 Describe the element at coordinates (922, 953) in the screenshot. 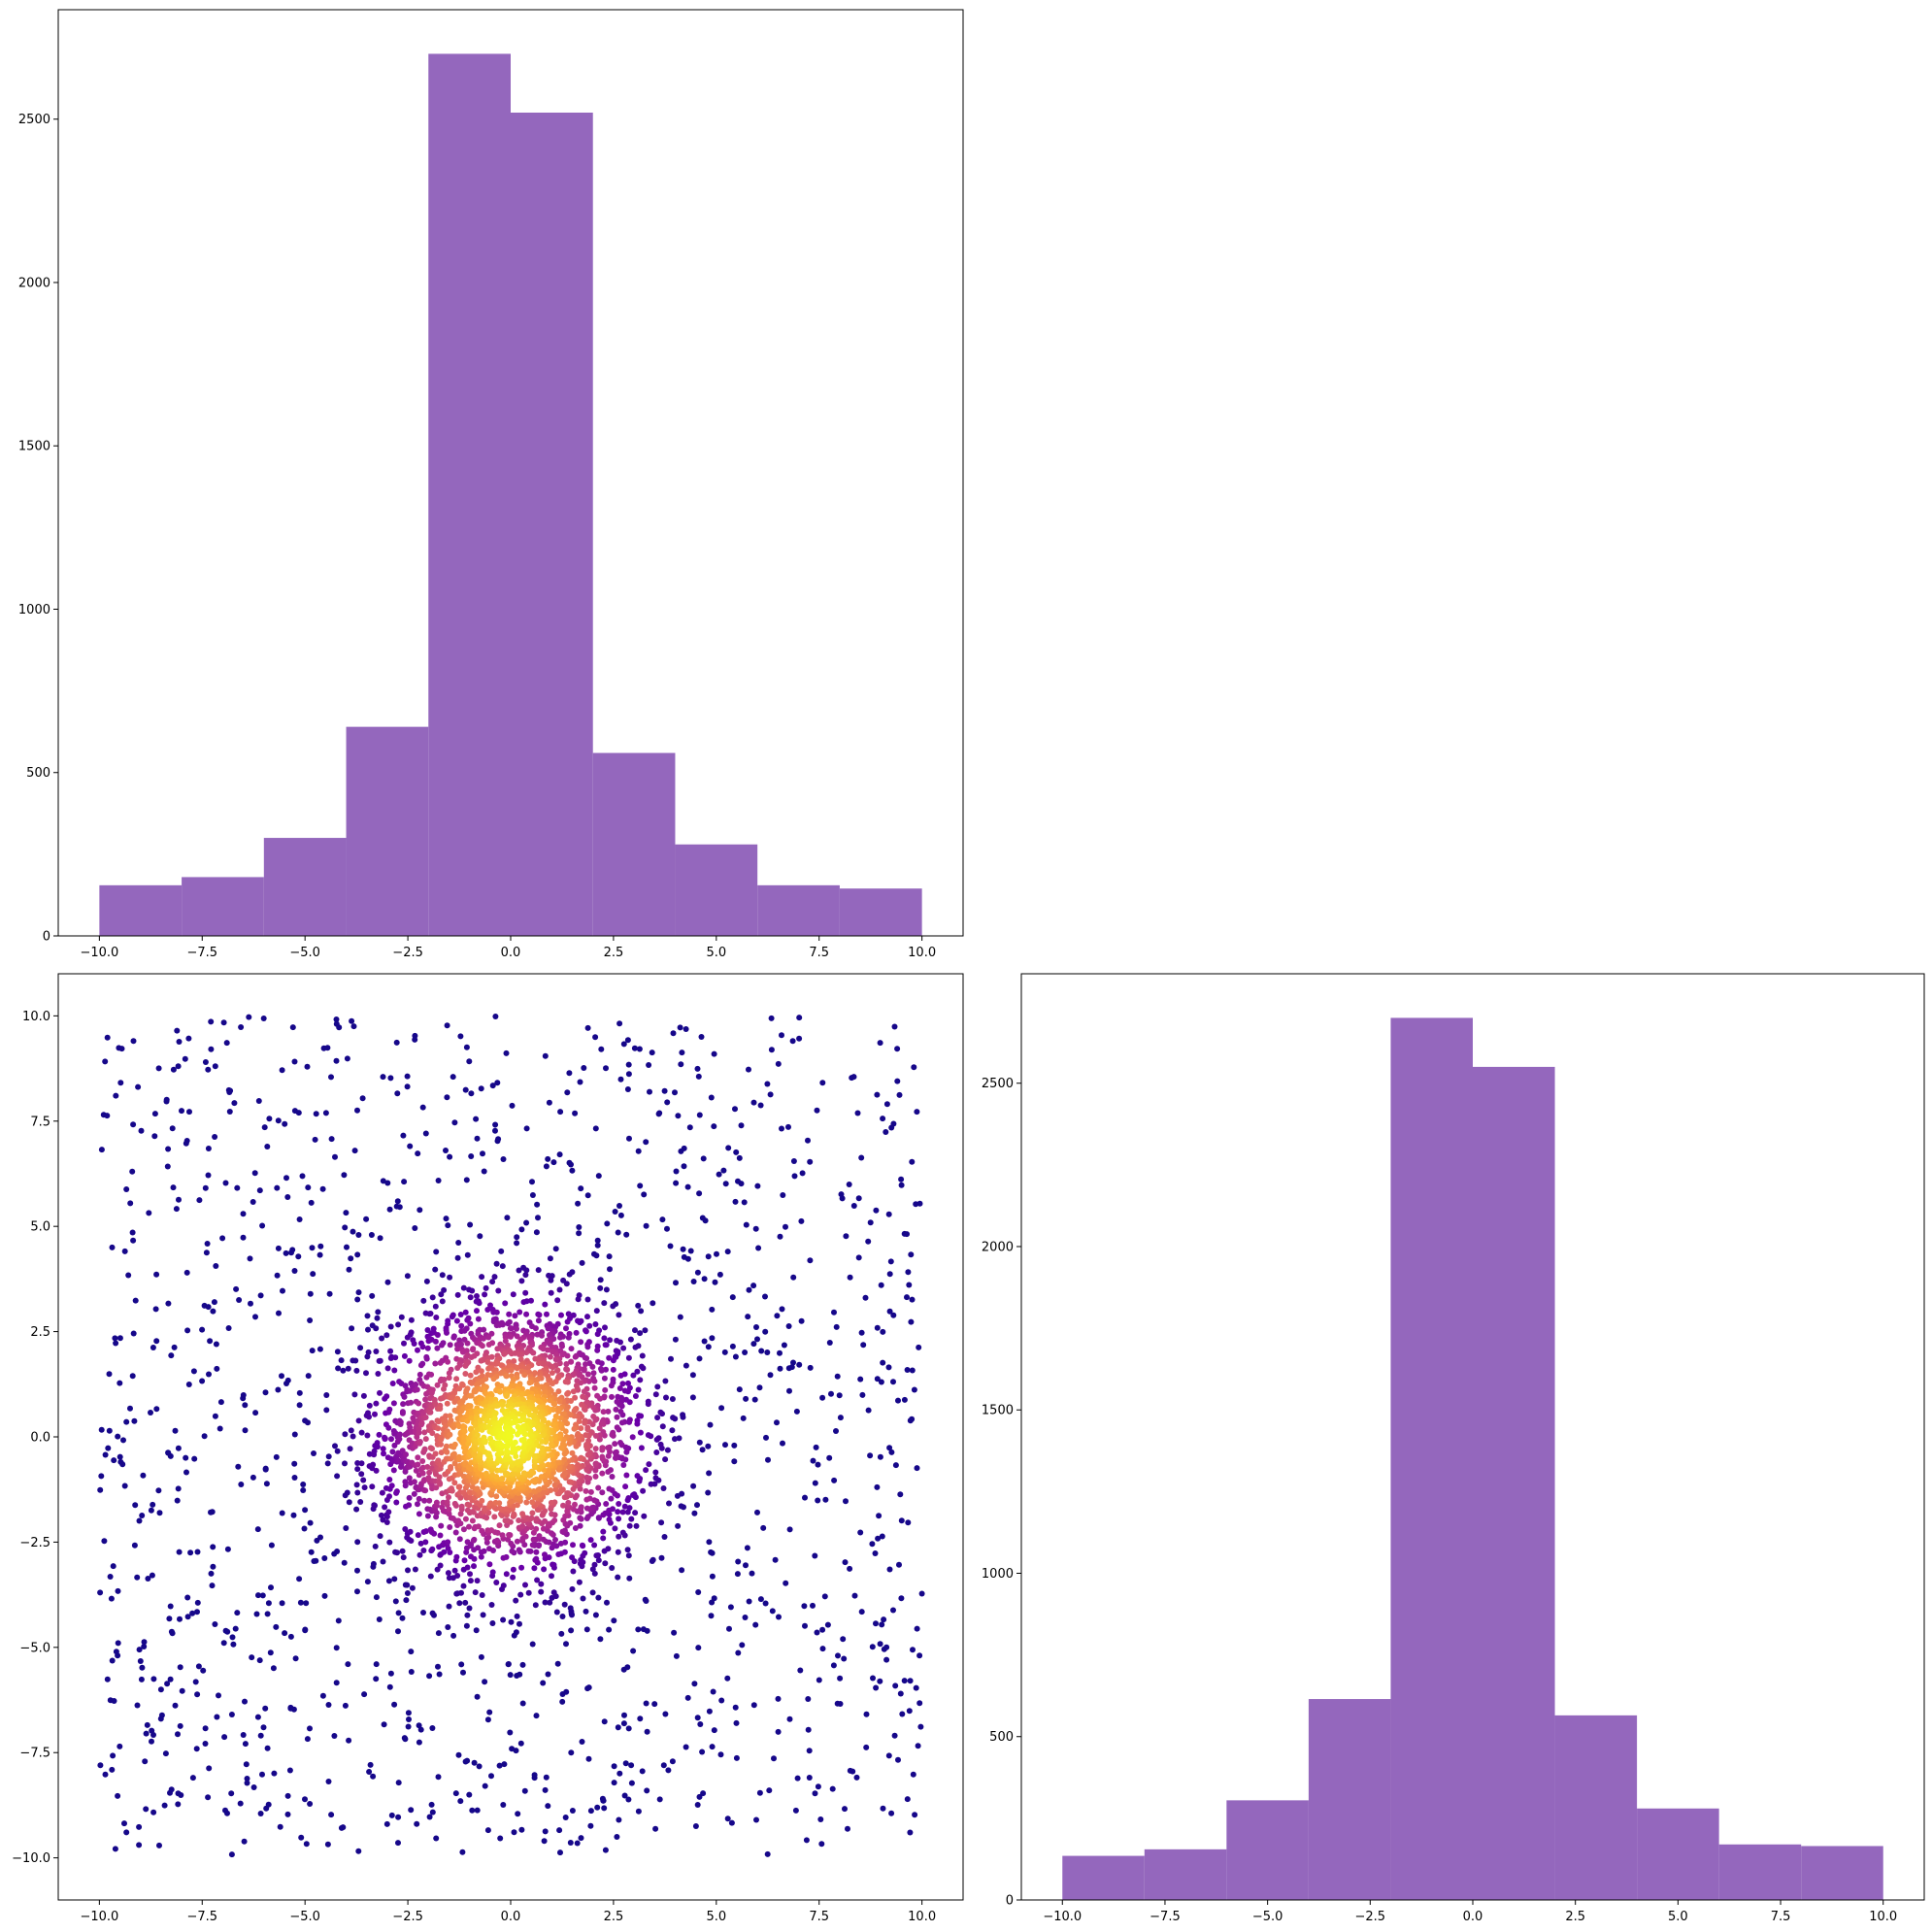

I see `x-tick-label: 10.0` at that location.